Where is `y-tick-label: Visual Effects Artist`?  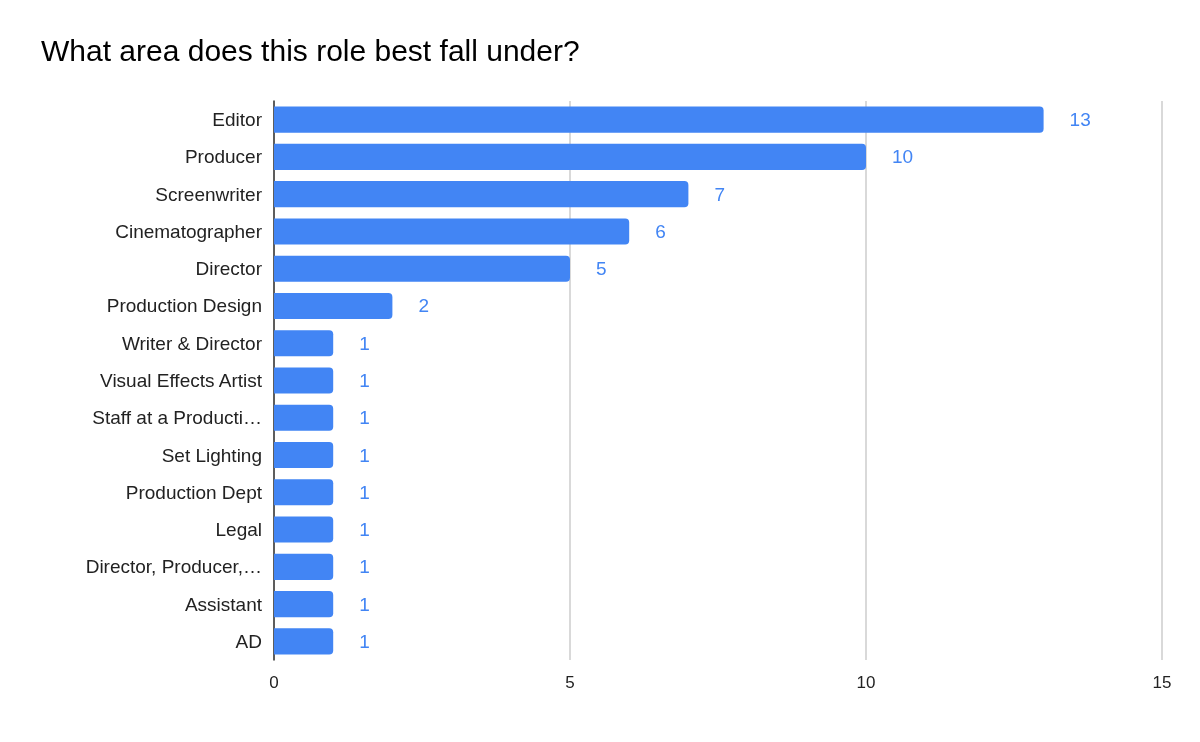 y-tick-label: Visual Effects Artist is located at coordinates (181, 380).